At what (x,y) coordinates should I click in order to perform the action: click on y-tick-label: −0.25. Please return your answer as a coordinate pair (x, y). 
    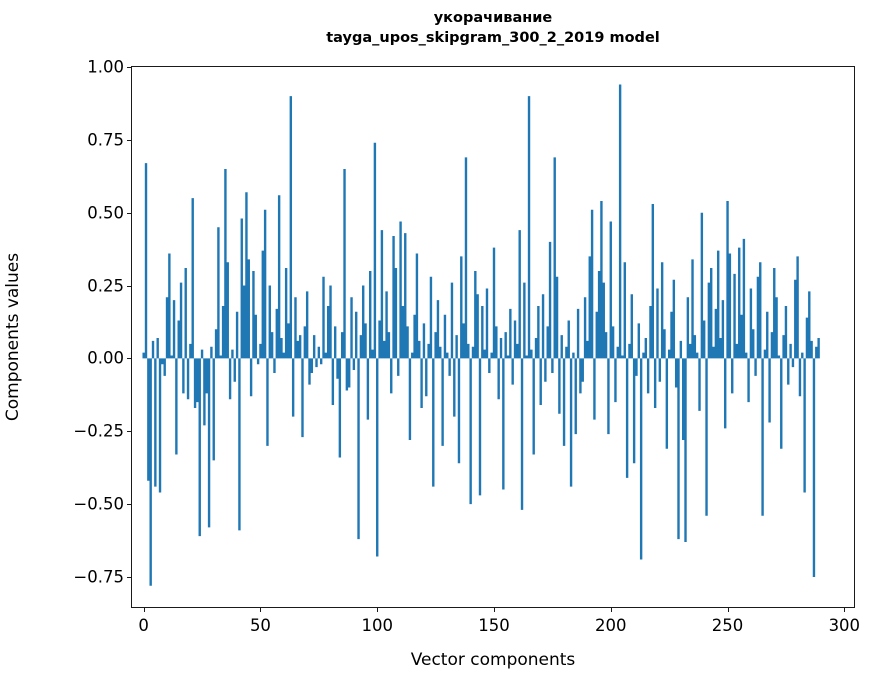
    Looking at the image, I should click on (98, 431).